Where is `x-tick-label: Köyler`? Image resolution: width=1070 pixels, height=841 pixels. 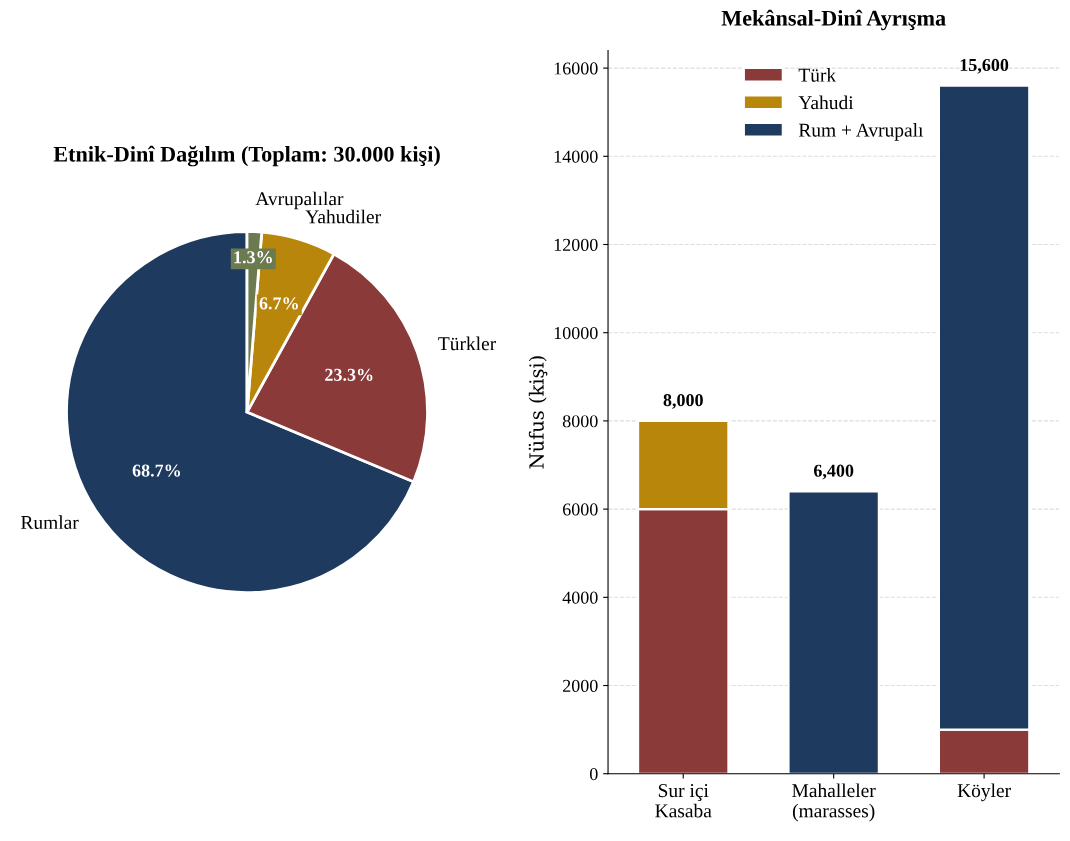 x-tick-label: Köyler is located at coordinates (984, 792).